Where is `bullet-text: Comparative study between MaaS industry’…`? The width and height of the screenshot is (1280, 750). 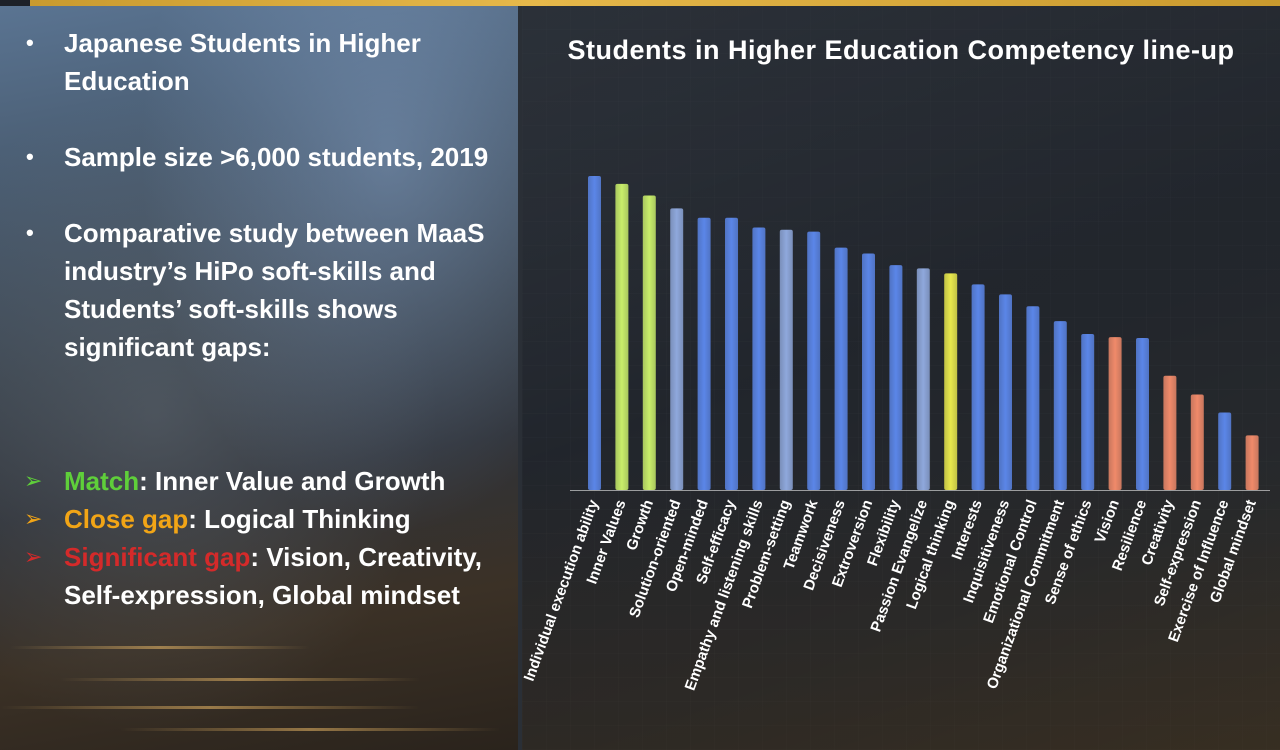 bullet-text: Comparative study between MaaS industry’… is located at coordinates (274, 290).